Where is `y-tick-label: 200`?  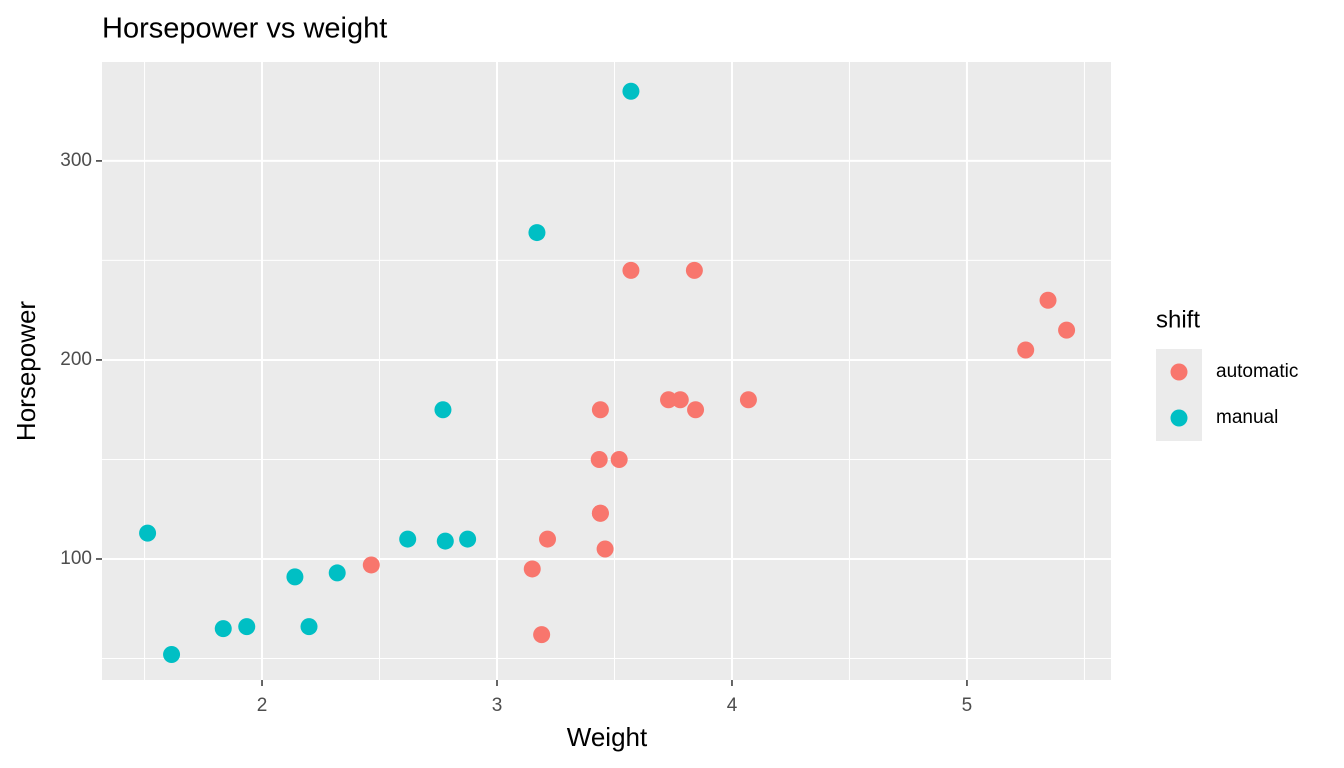 y-tick-label: 200 is located at coordinates (76, 359).